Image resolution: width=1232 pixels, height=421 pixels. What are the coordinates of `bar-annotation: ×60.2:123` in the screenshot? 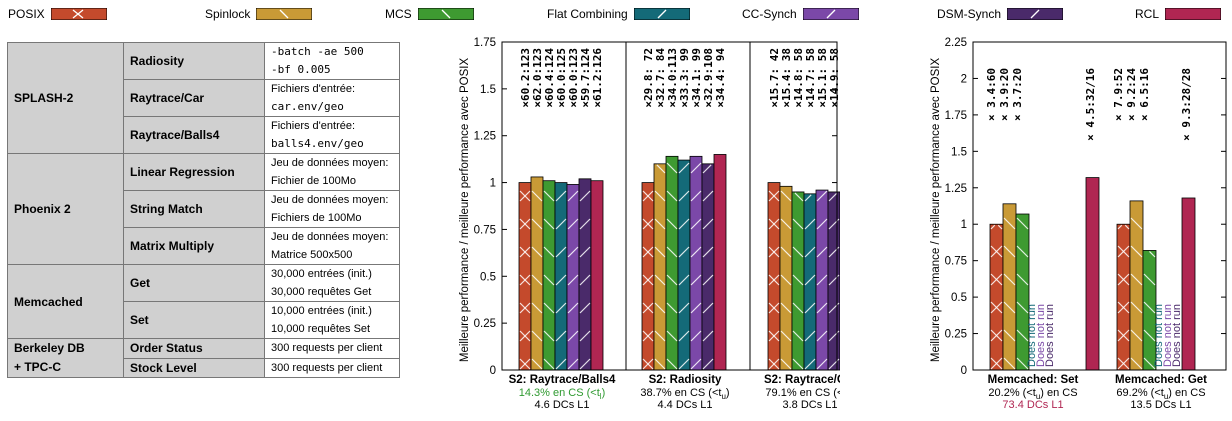 It's located at (525, 78).